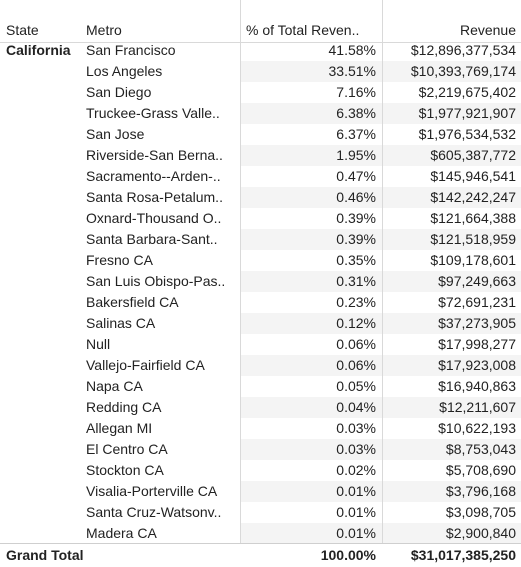  I want to click on metro-cell: Vallejo-Fairfield CA, so click(145, 365).